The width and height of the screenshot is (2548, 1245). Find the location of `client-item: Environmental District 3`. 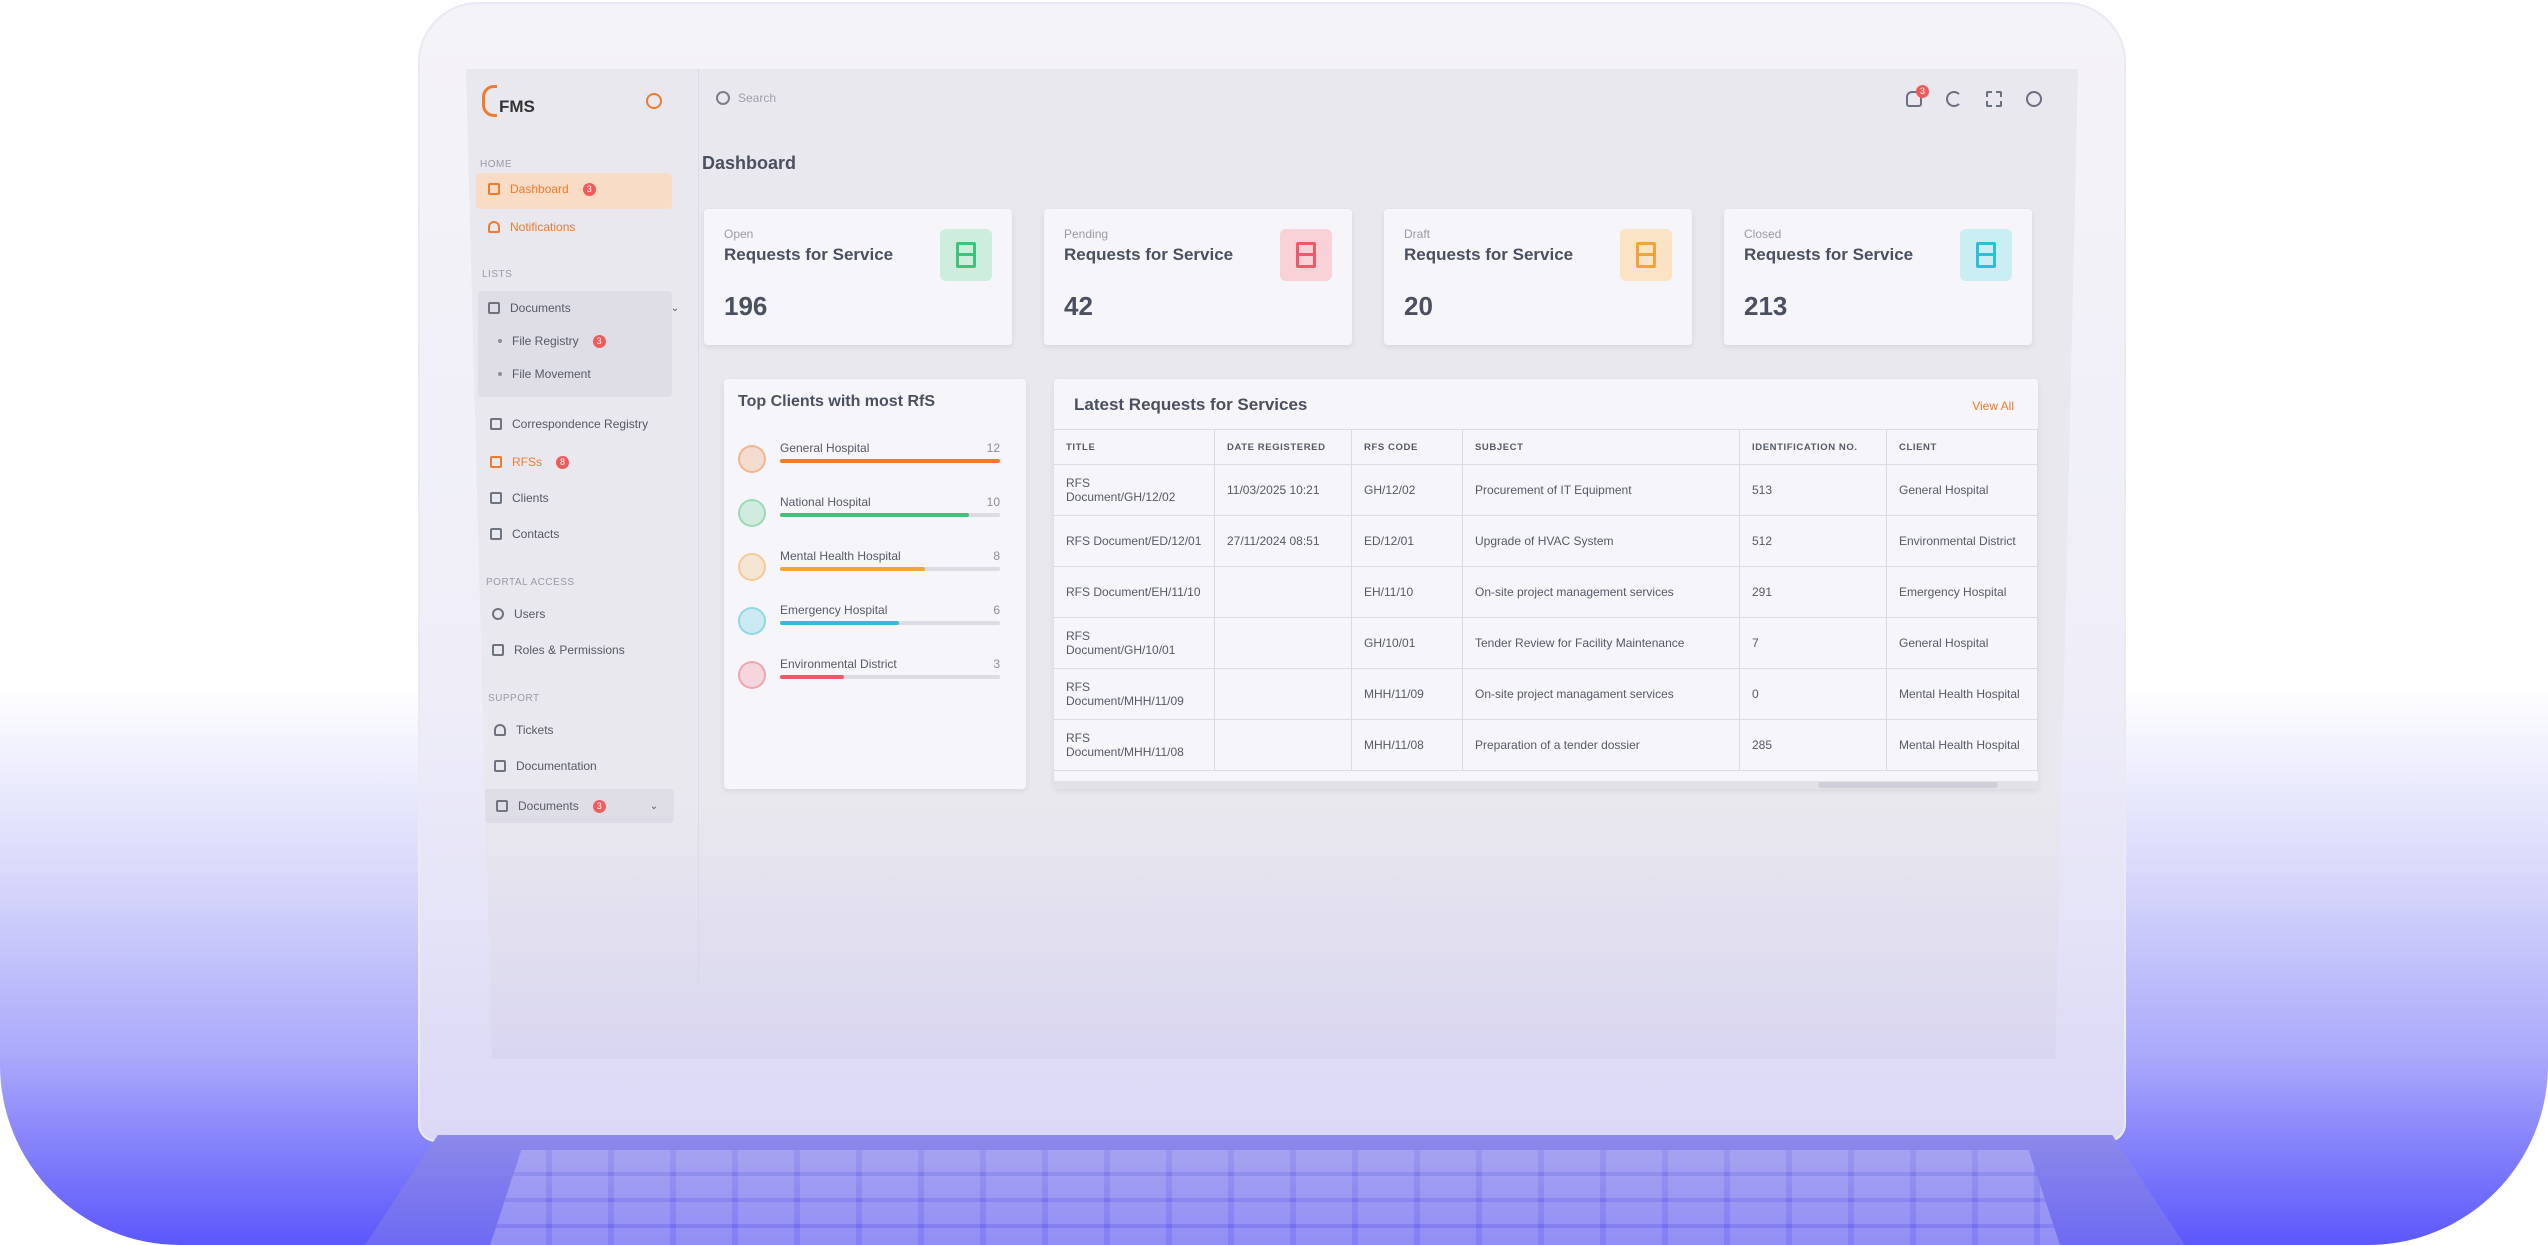

client-item: Environmental District 3 is located at coordinates (869, 675).